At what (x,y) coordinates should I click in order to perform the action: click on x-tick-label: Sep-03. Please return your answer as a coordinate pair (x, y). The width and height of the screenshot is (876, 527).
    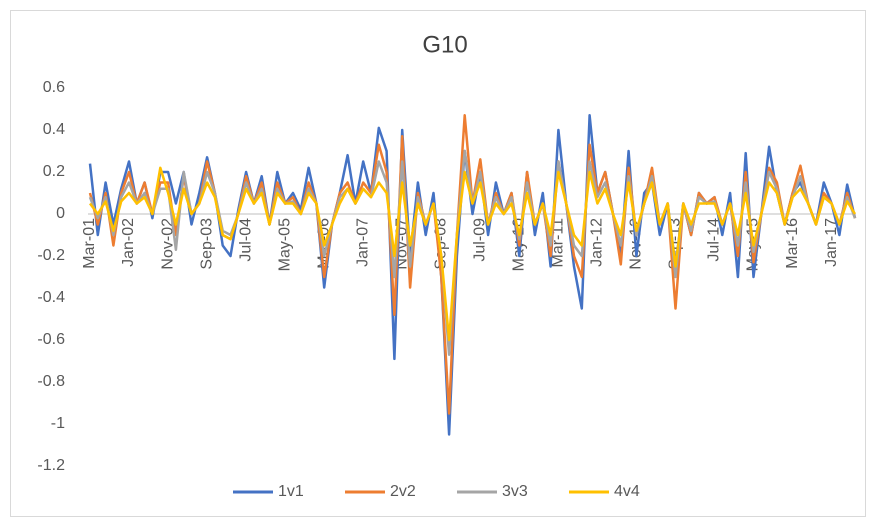
    Looking at the image, I should click on (206, 244).